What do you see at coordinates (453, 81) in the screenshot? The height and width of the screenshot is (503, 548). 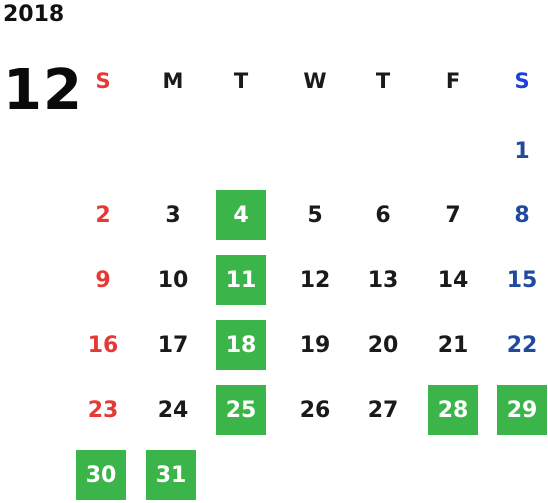 I see `weekday-header-fri: F` at bounding box center [453, 81].